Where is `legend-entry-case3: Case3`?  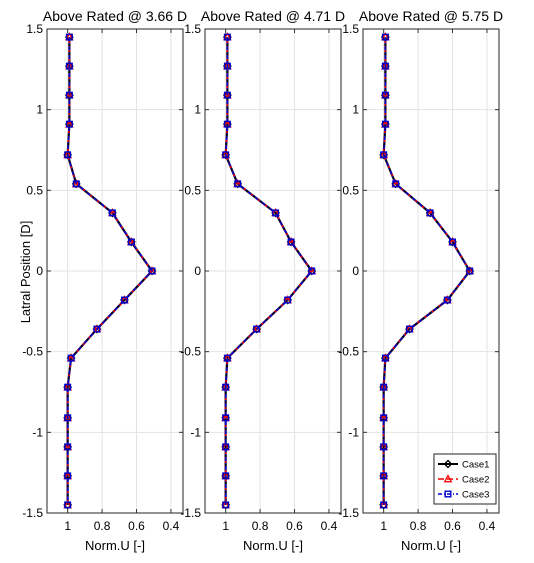 legend-entry-case3: Case3 is located at coordinates (463, 495).